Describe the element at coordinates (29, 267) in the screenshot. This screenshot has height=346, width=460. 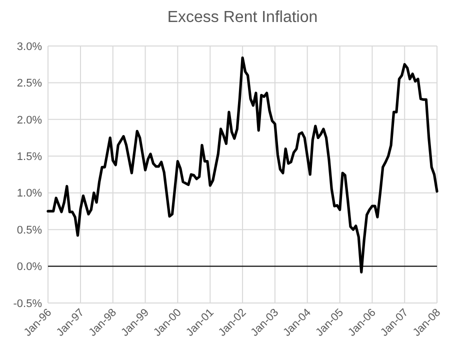
I see `y-tick-label: 0.0%` at that location.